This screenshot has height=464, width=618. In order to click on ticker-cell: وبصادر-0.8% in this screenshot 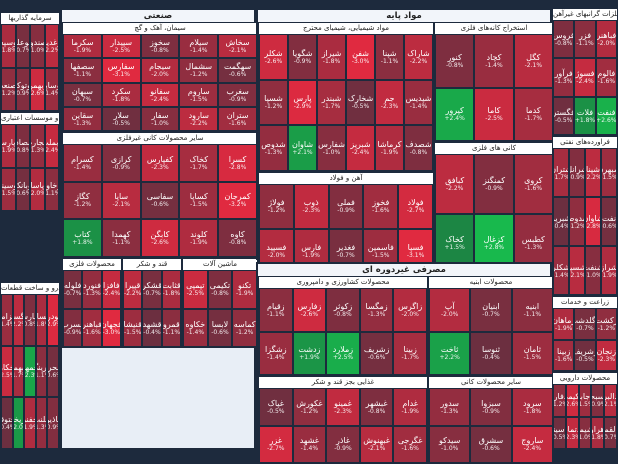, I will do `click(22, 146)`.